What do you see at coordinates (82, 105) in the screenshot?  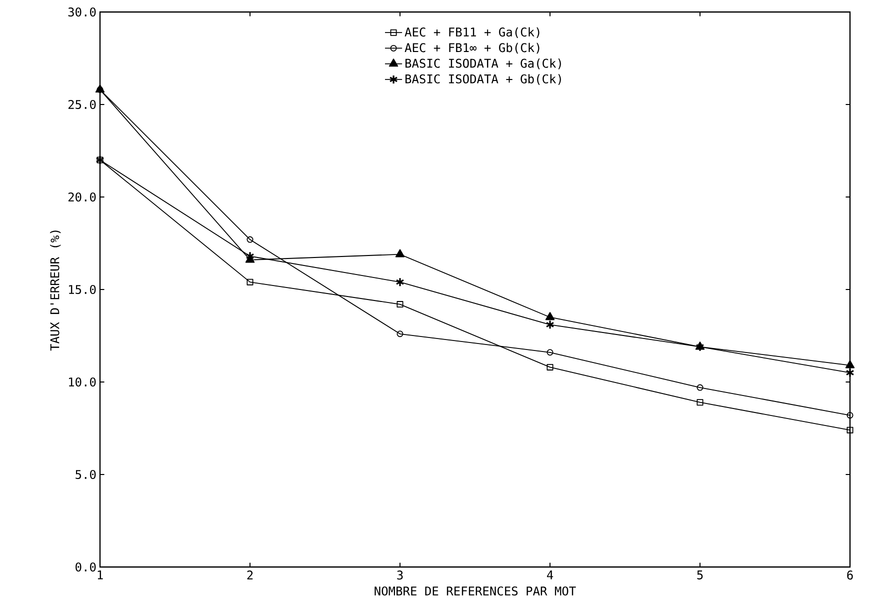 I see `y-tick-label: 25.0` at bounding box center [82, 105].